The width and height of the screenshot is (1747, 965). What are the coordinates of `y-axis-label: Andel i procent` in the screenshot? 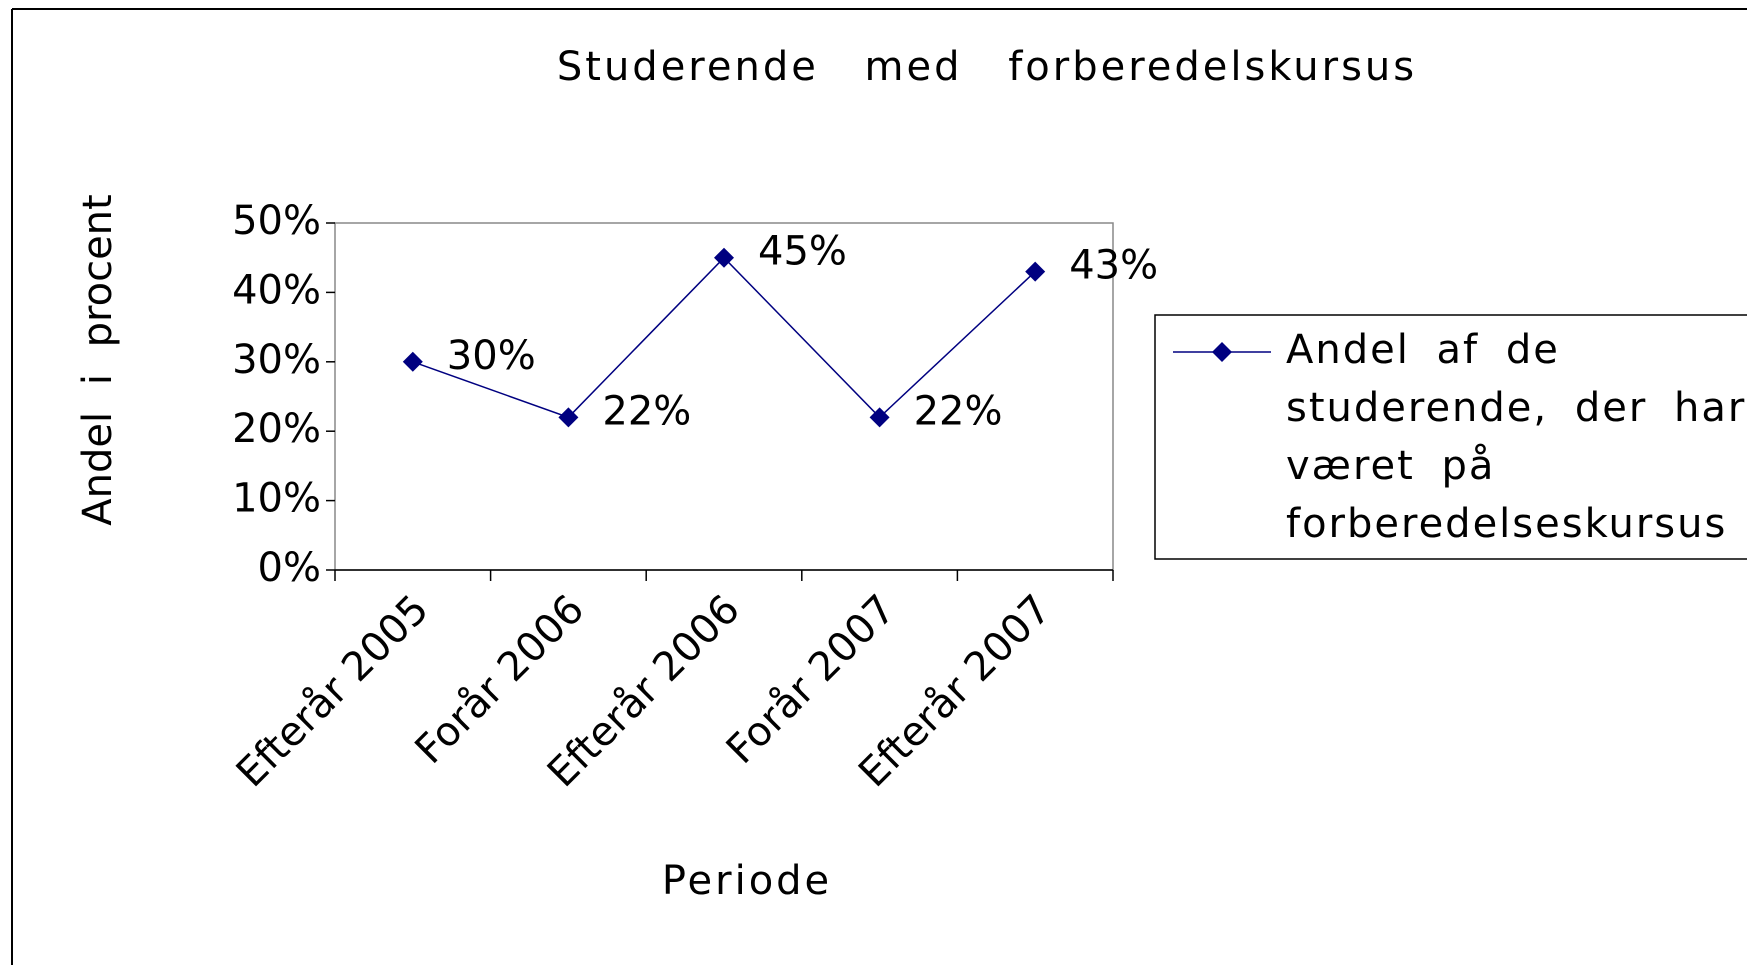 It's located at (98, 359).